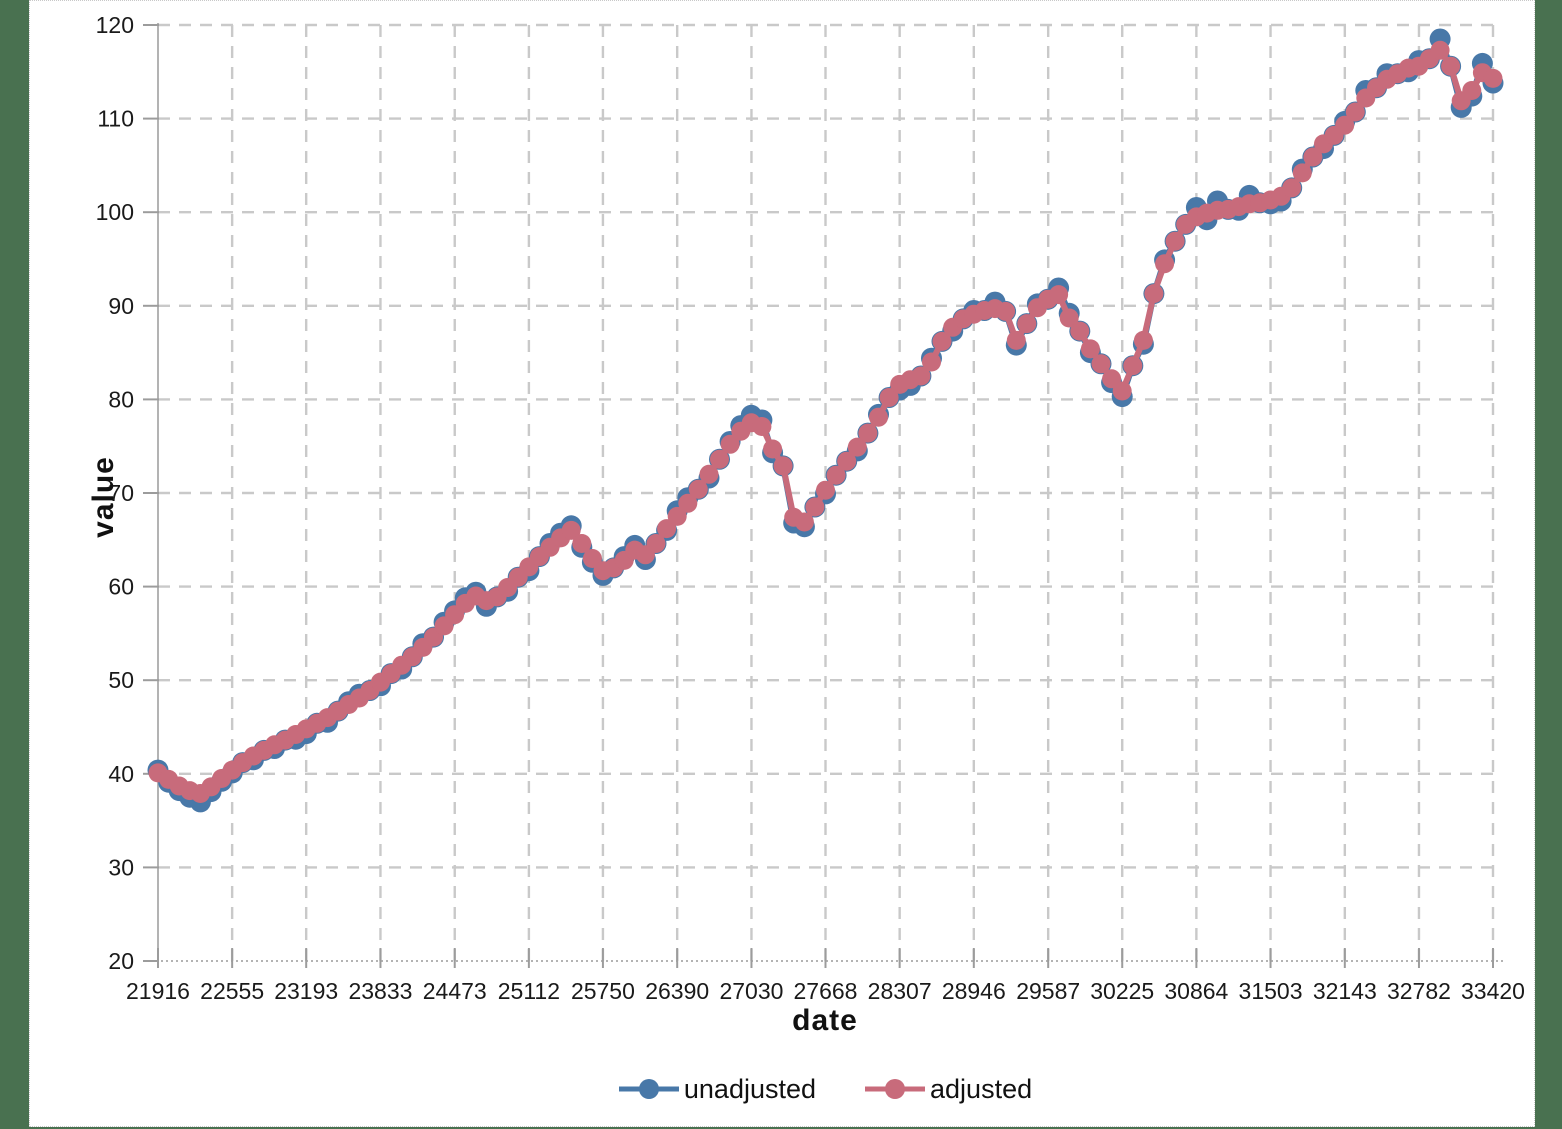  I want to click on x-axis-title: date, so click(825, 1020).